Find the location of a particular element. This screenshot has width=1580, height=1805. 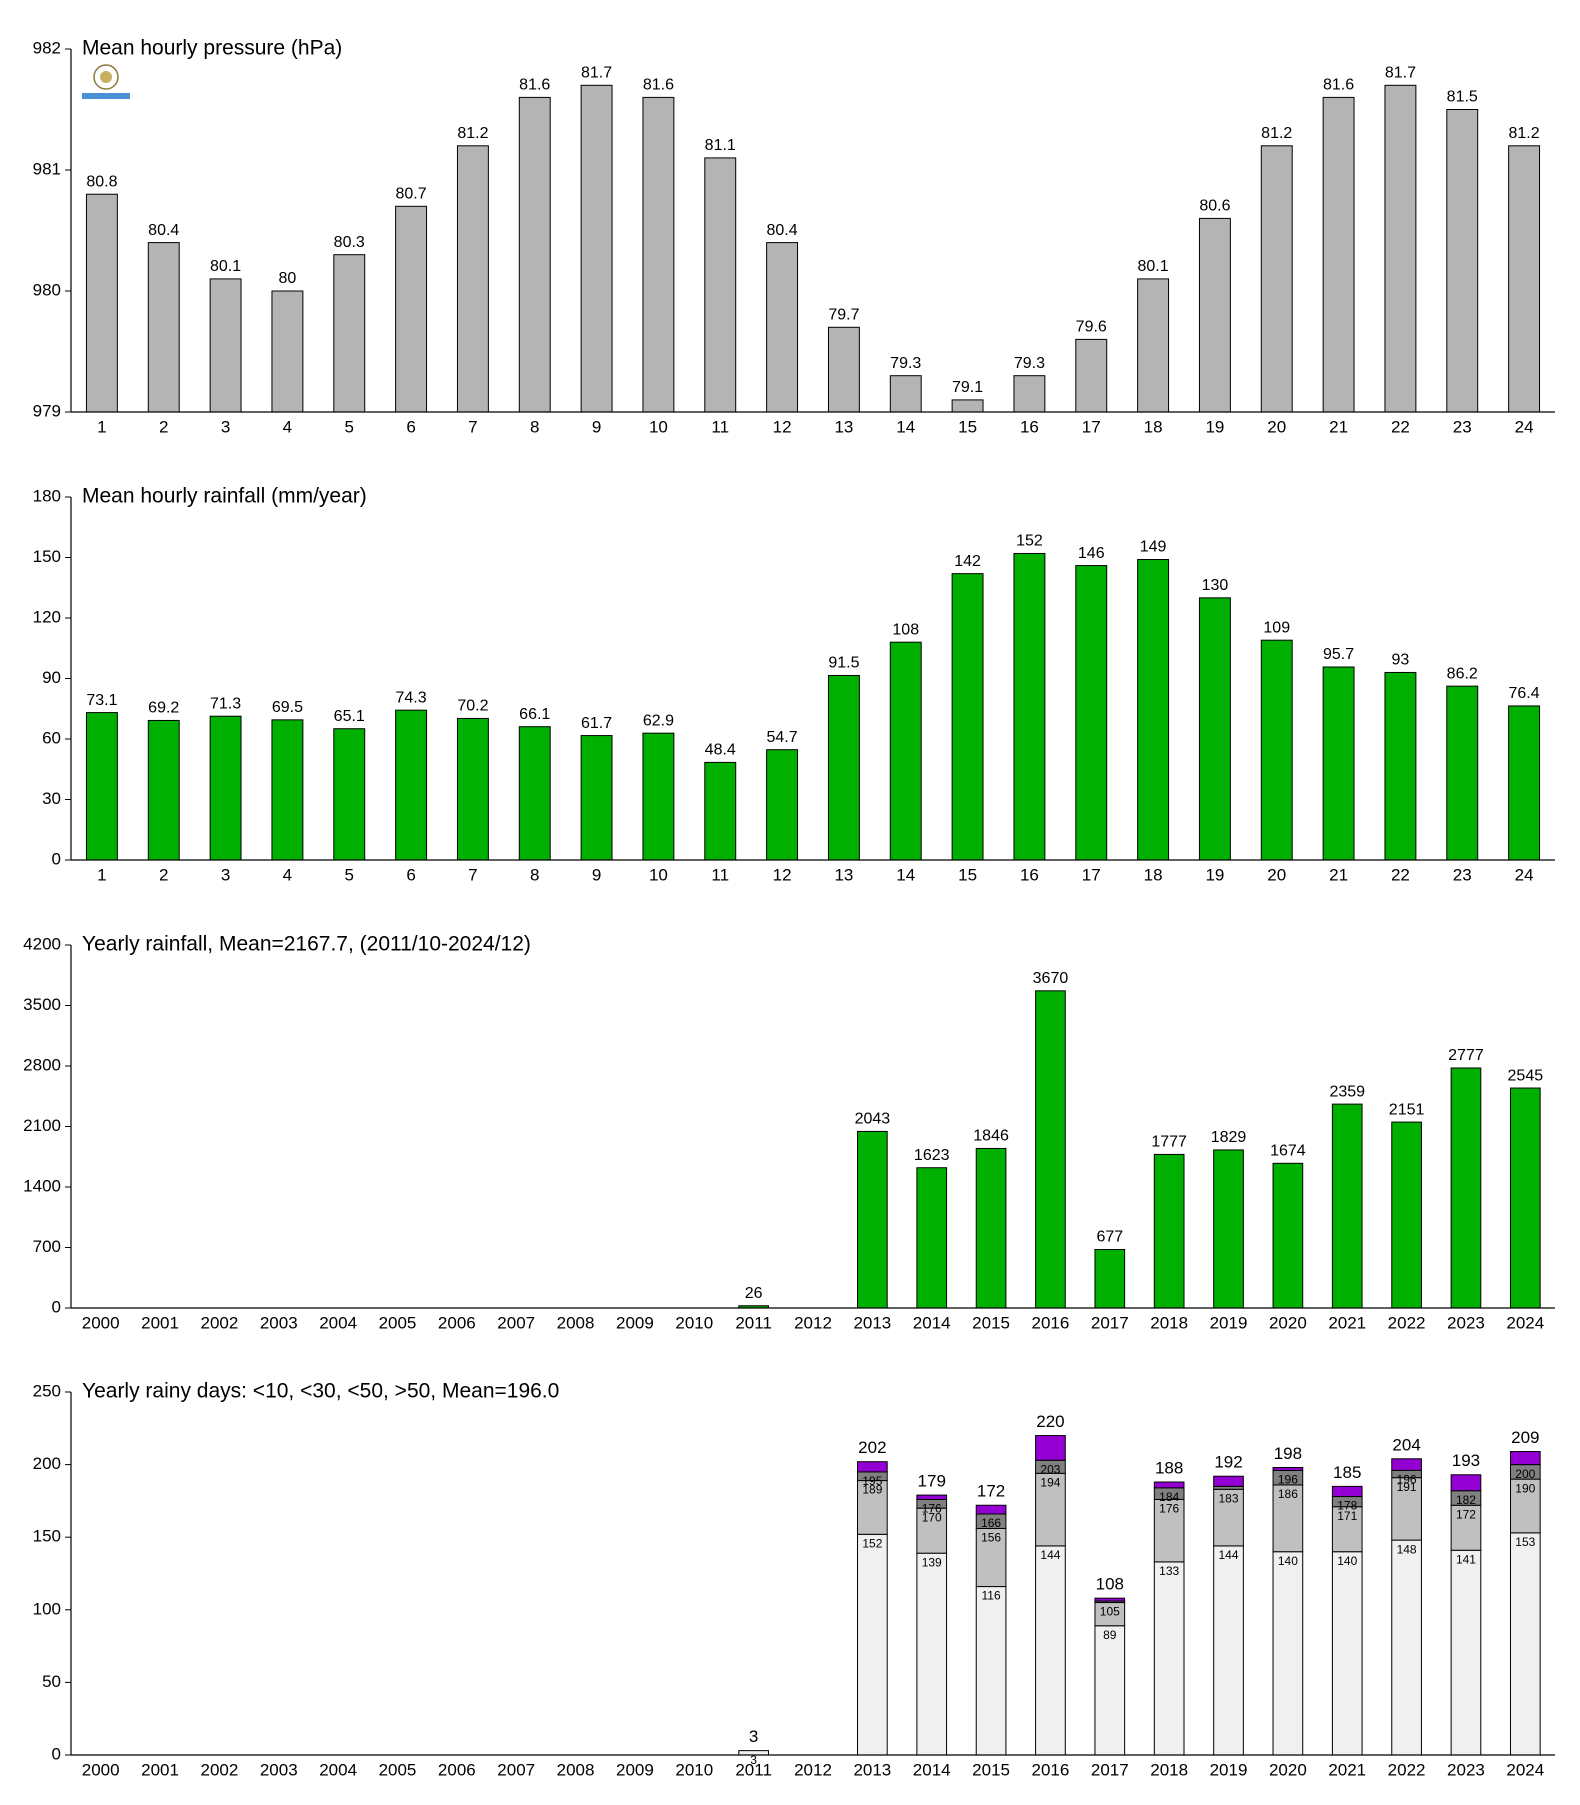

y-tick-label: 120 is located at coordinates (47, 616).